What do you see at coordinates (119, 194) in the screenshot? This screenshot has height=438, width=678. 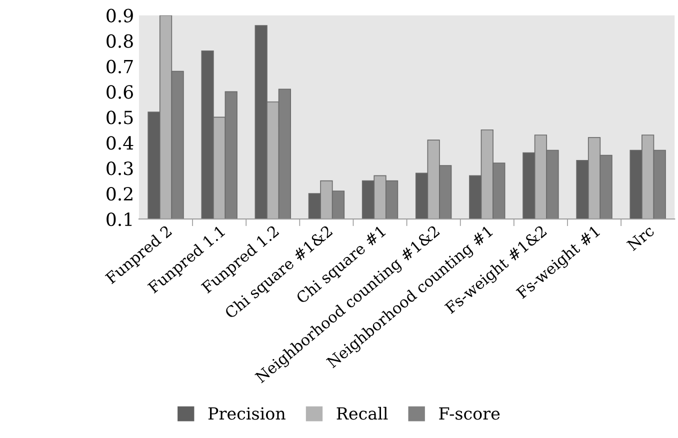 I see `y-tick-label: 0.2` at bounding box center [119, 194].